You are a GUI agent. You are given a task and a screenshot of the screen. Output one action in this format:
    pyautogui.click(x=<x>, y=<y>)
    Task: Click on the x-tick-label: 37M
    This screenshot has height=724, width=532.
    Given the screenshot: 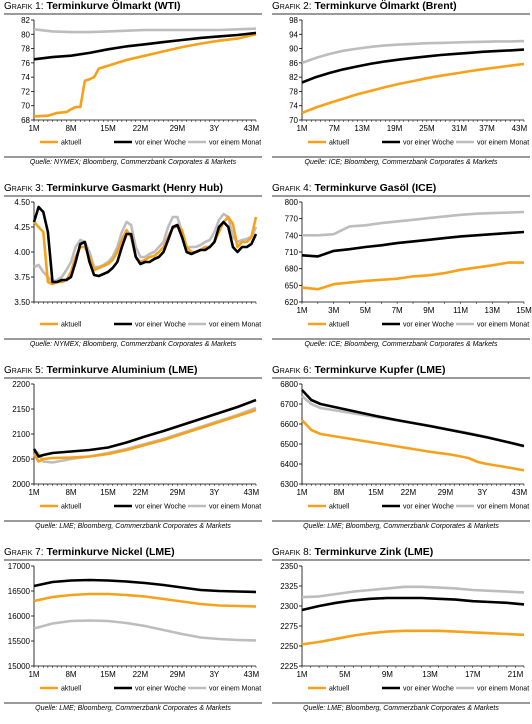 What is the action you would take?
    pyautogui.click(x=487, y=128)
    